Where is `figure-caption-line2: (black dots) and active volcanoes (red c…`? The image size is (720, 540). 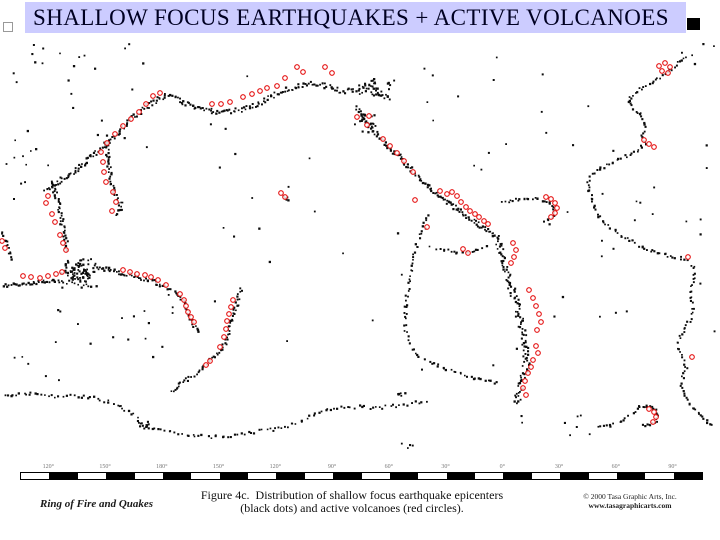 figure-caption-line2: (black dots) and active volcanoes (red c… is located at coordinates (352, 508).